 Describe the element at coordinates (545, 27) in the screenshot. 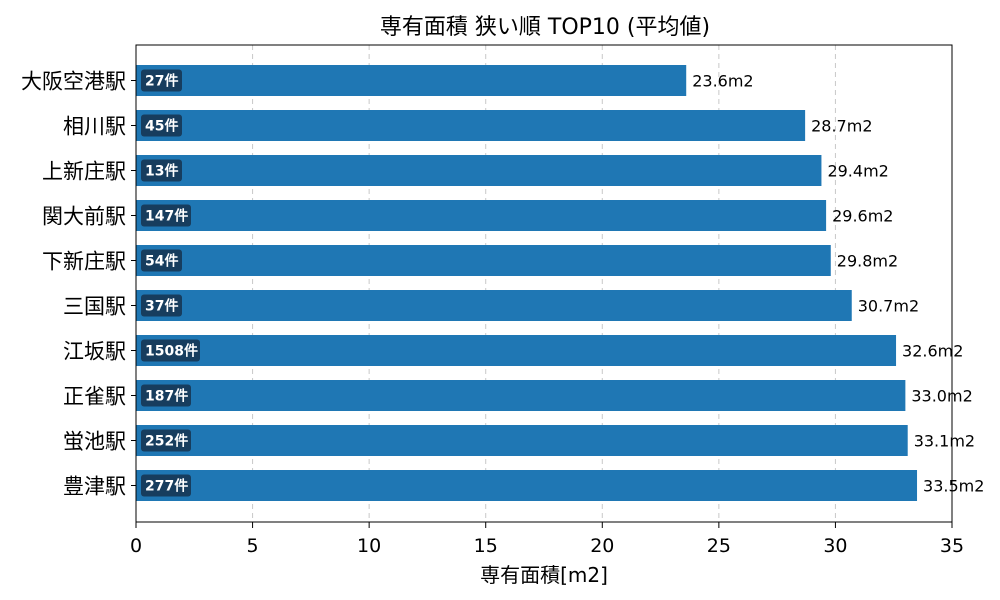

I see `chart-title: 専有面積 狭い順 TOP10 (平均値)` at that location.